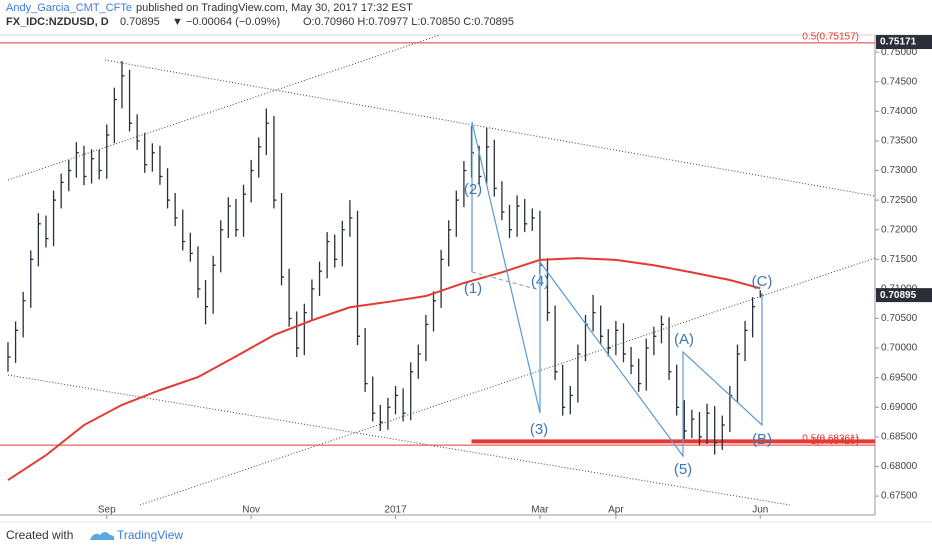 Image resolution: width=932 pixels, height=550 pixels. Describe the element at coordinates (898, 295) in the screenshot. I see `price-tag-label: 0.70895` at that location.